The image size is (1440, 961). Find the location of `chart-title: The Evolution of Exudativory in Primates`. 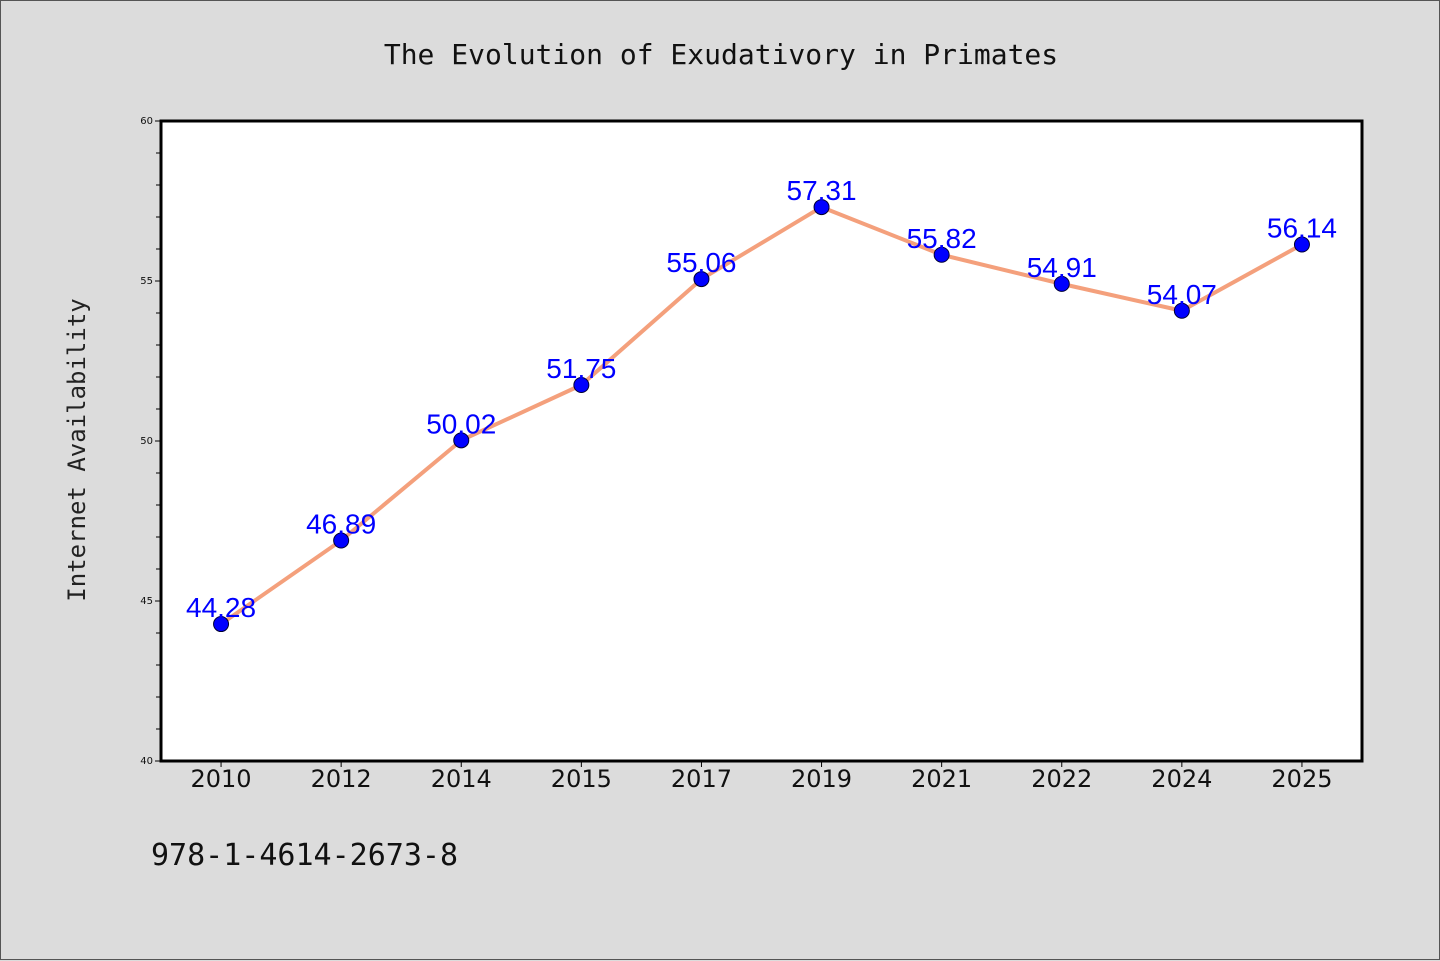

chart-title: The Evolution of Exudativory in Primates is located at coordinates (721, 54).